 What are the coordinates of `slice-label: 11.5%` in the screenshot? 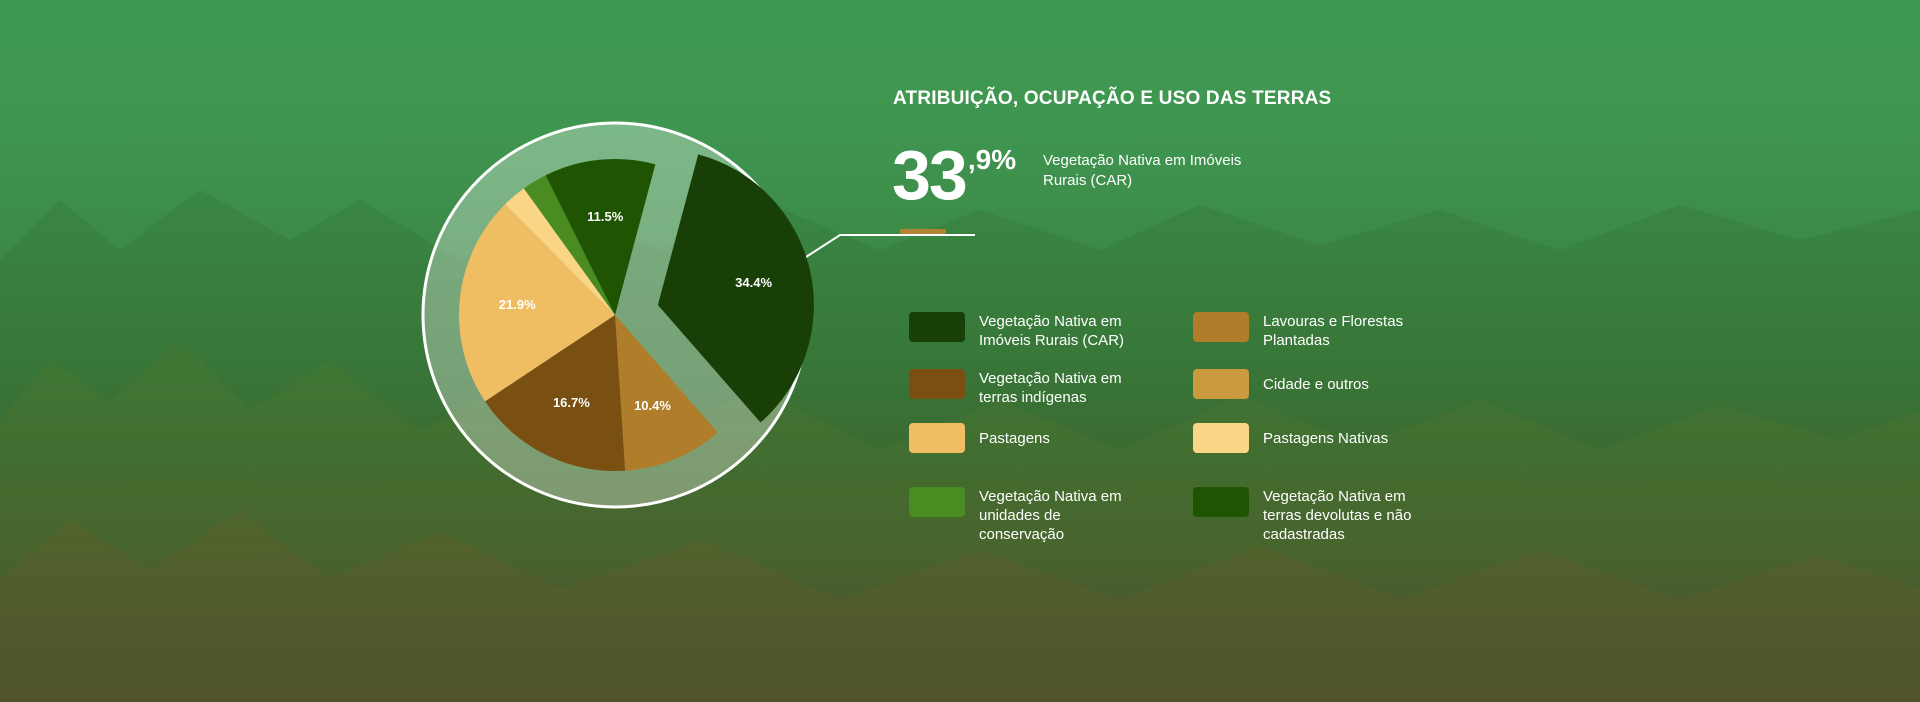 It's located at (605, 216).